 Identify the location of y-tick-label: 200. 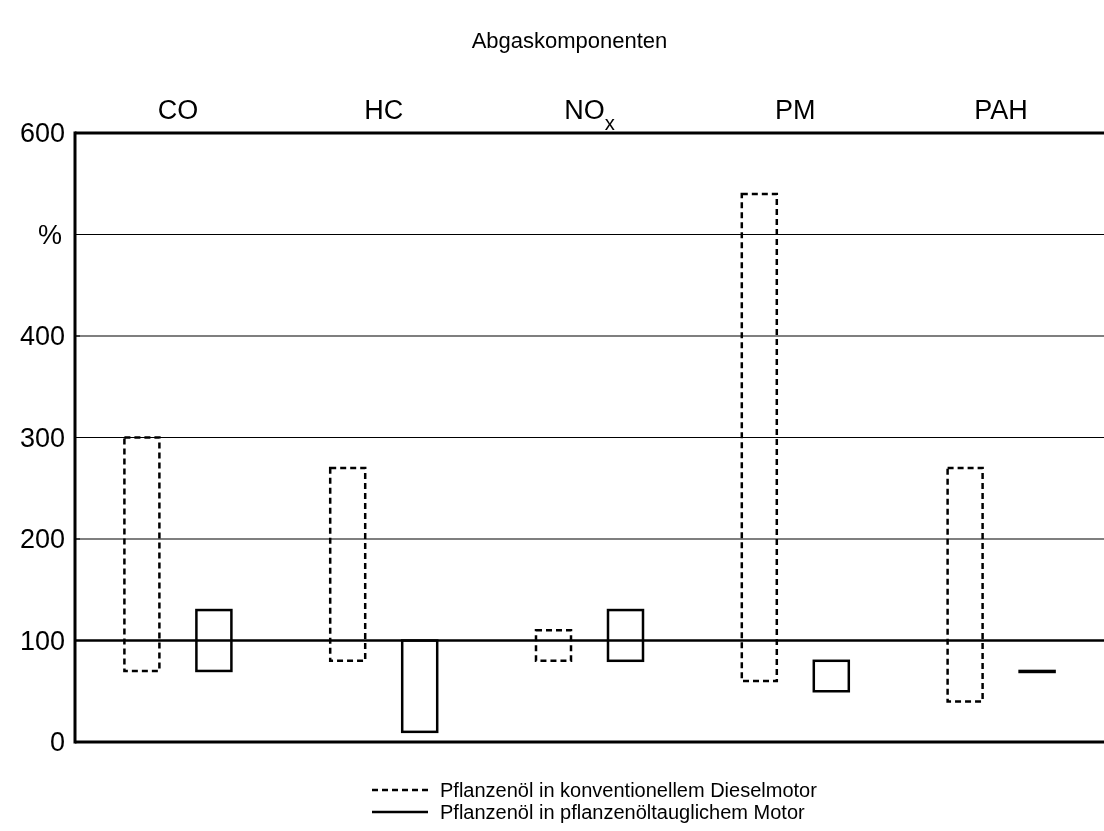
(42, 539).